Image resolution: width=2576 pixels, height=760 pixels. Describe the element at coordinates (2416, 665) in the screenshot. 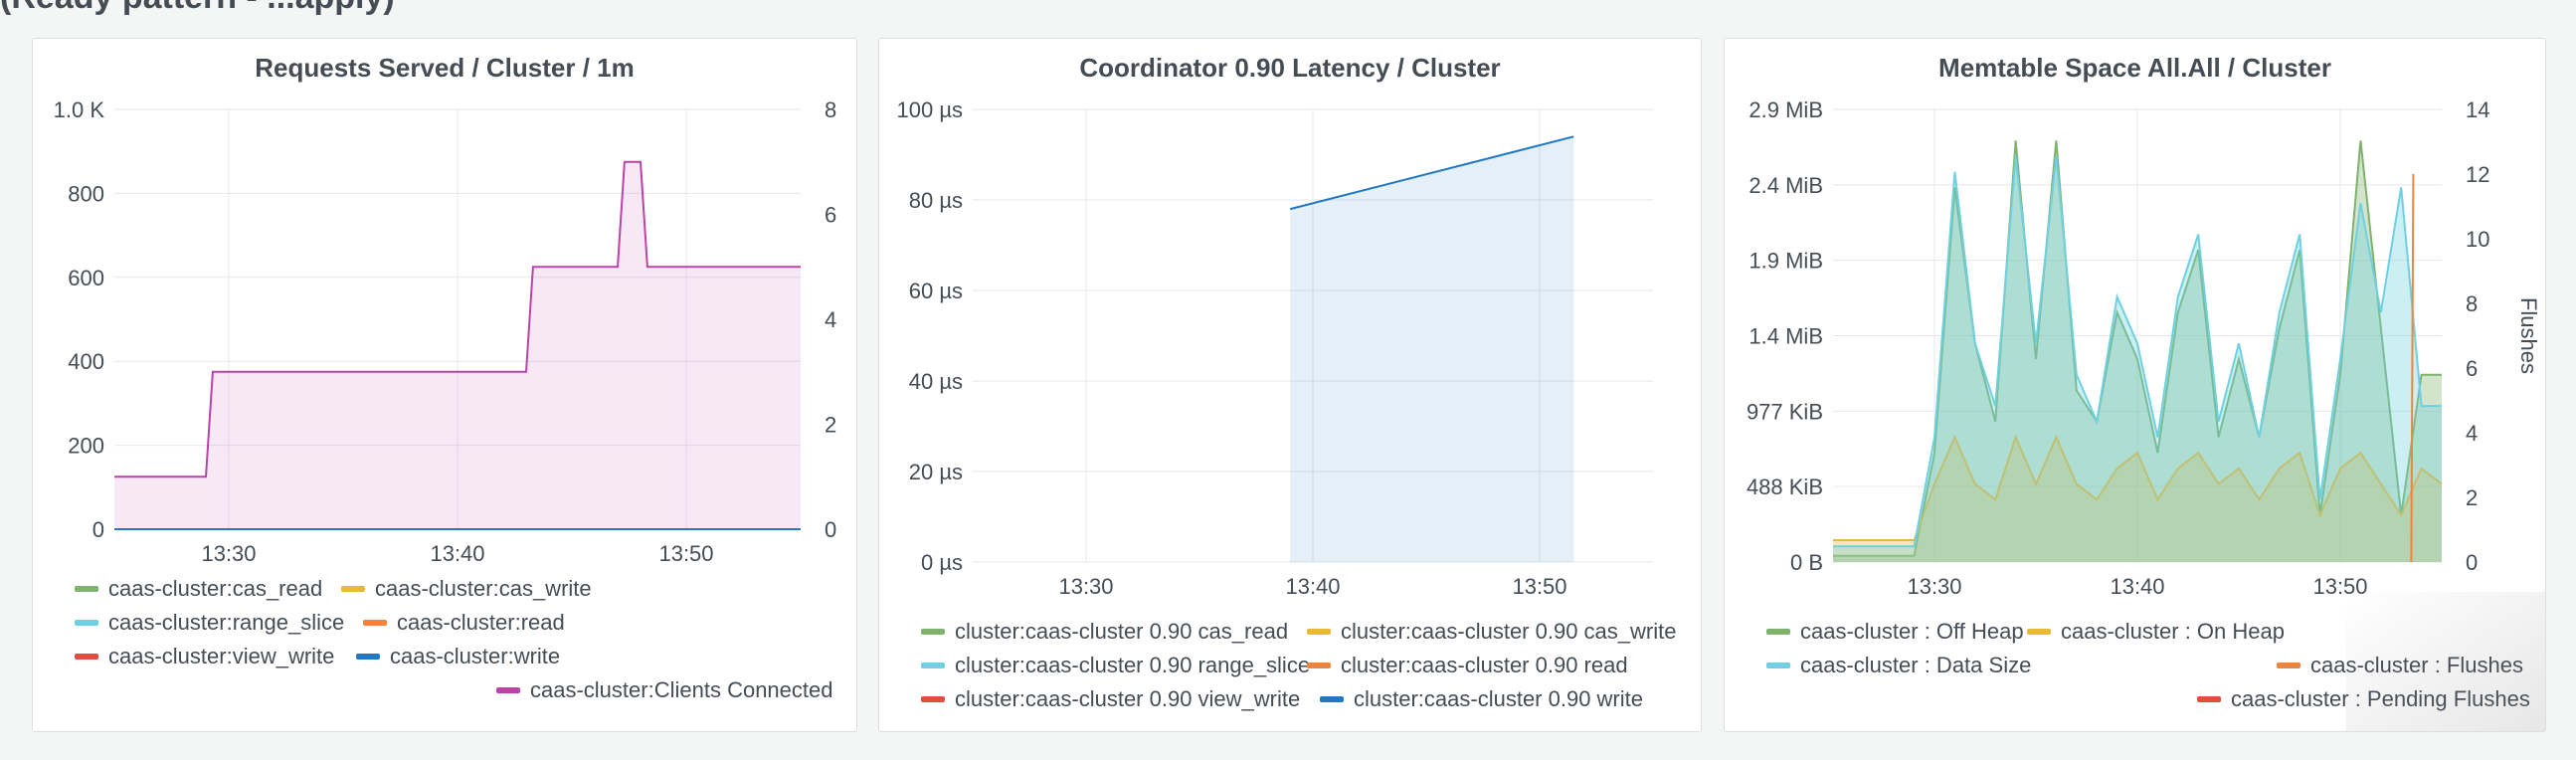

I see `legend-label: caas-cluster : Flushes` at that location.